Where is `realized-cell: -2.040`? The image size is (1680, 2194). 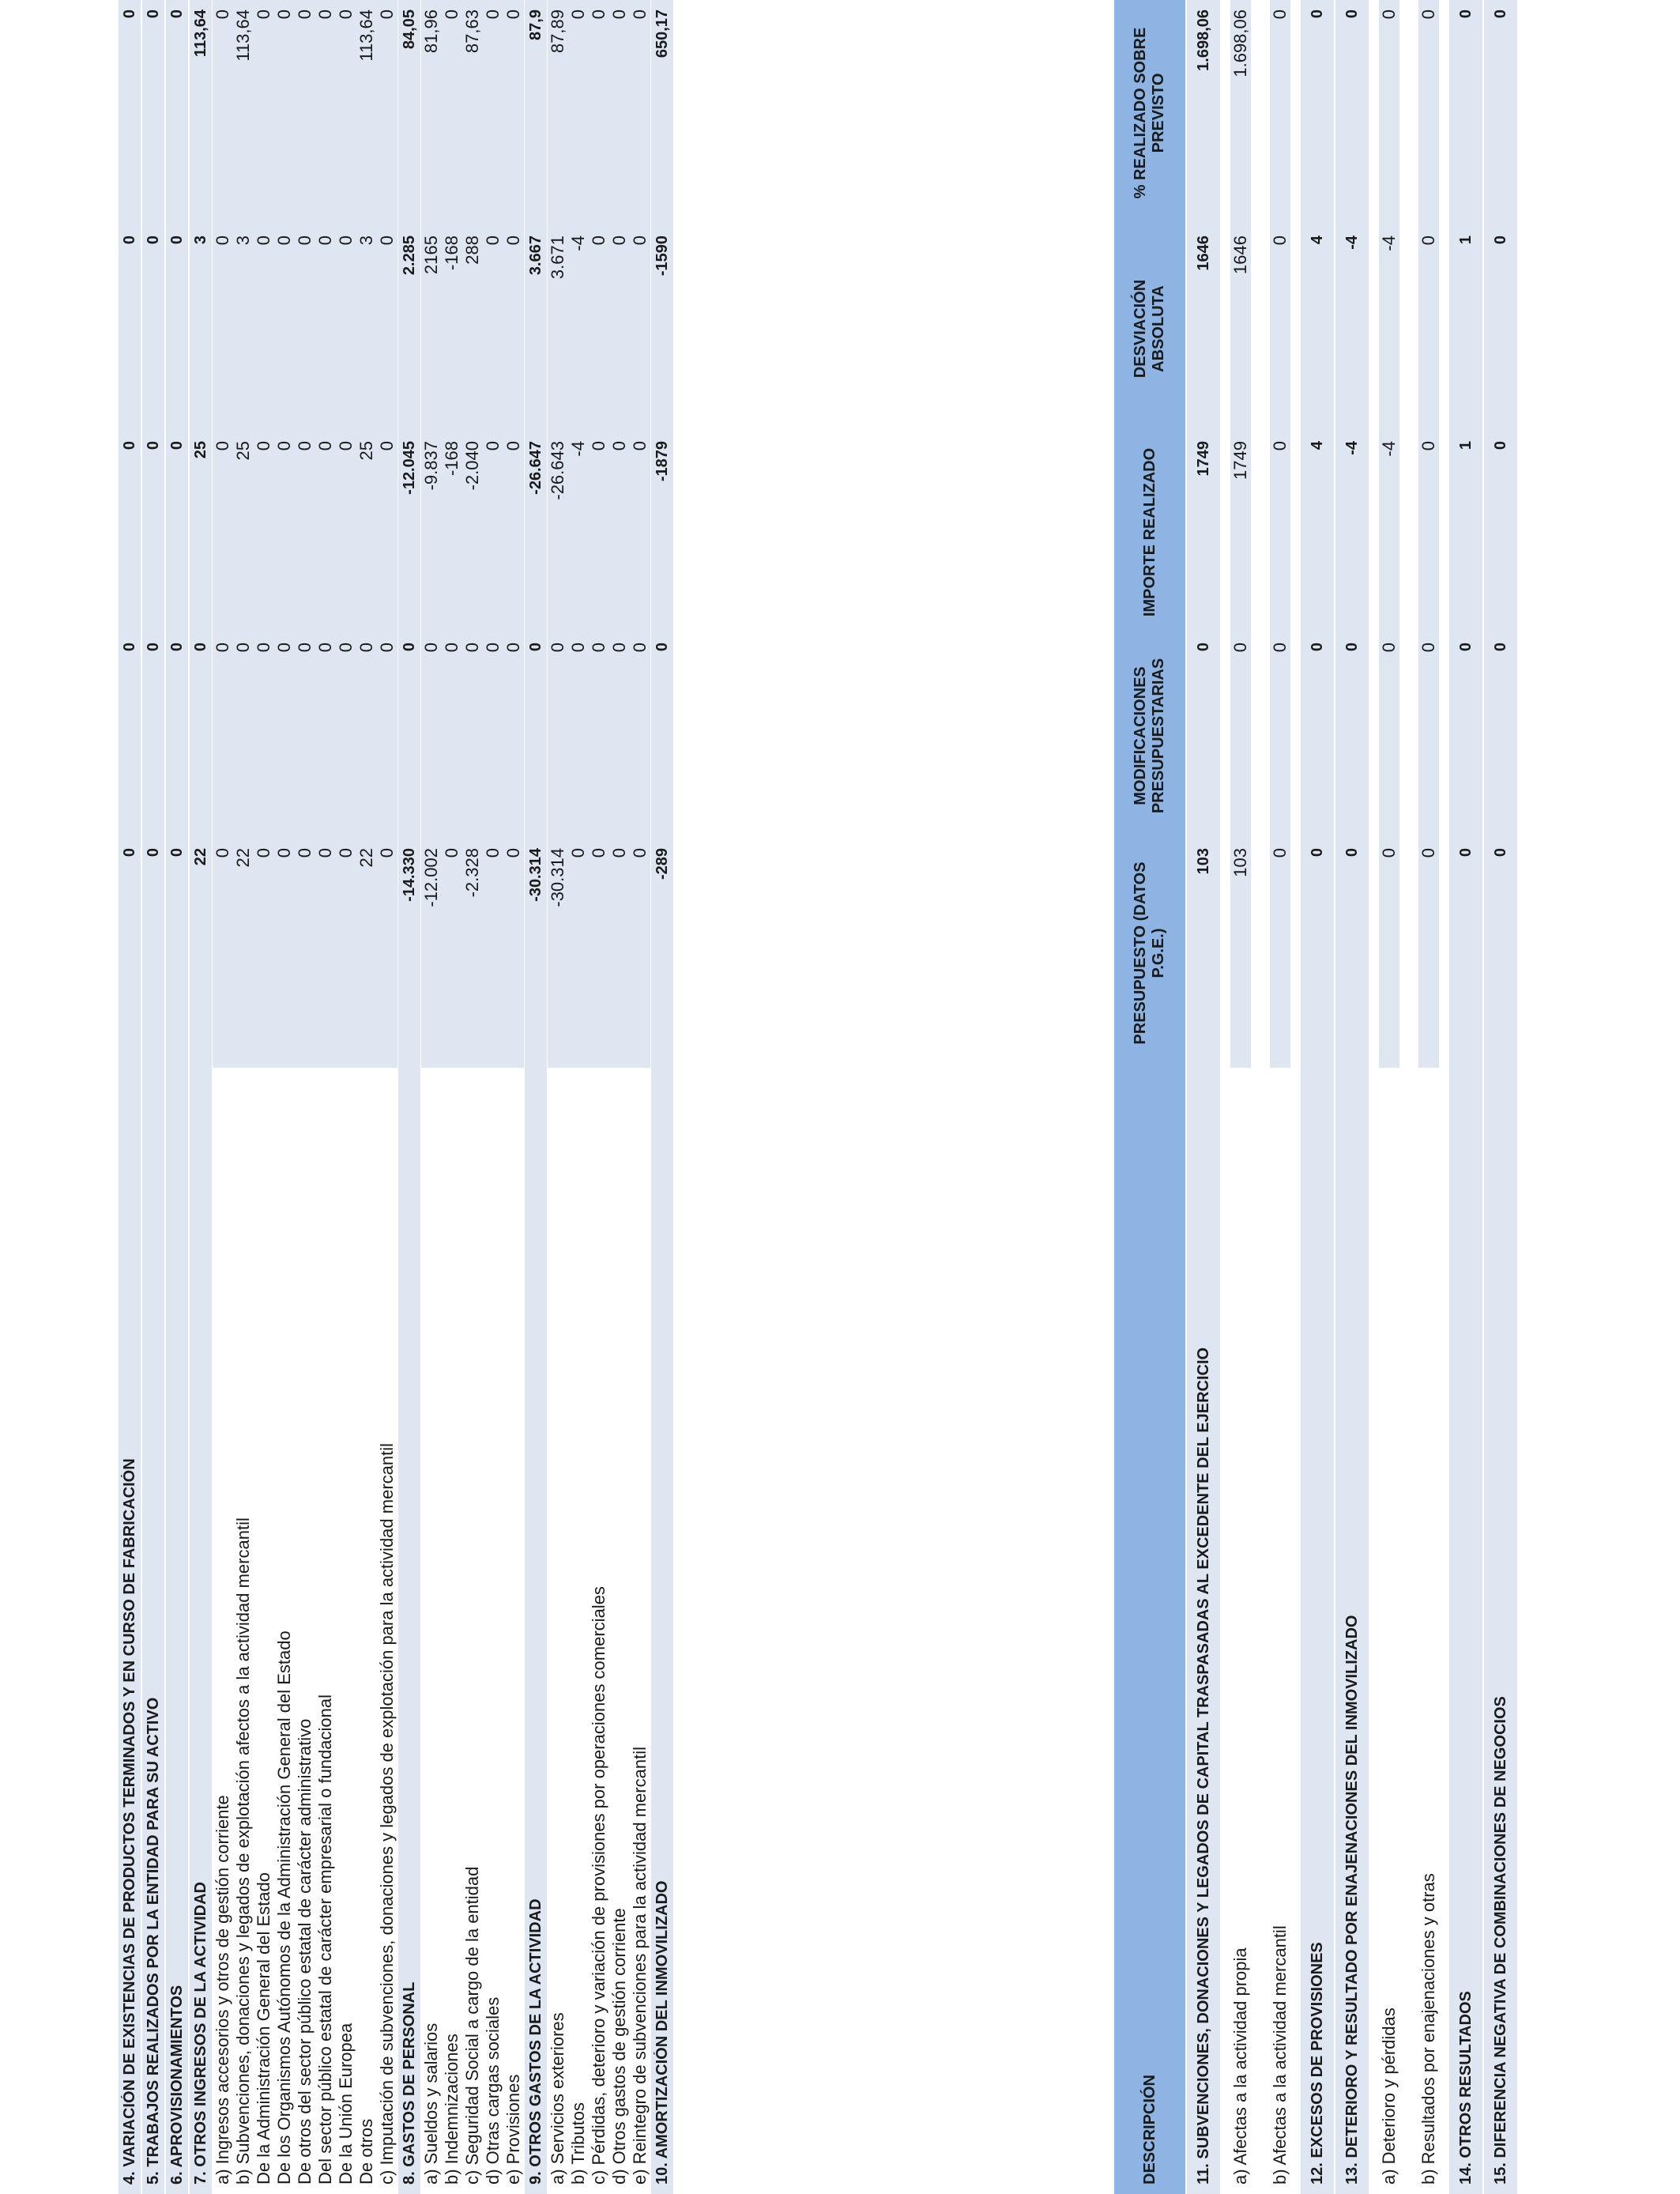 realized-cell: -2.040 is located at coordinates (472, 532).